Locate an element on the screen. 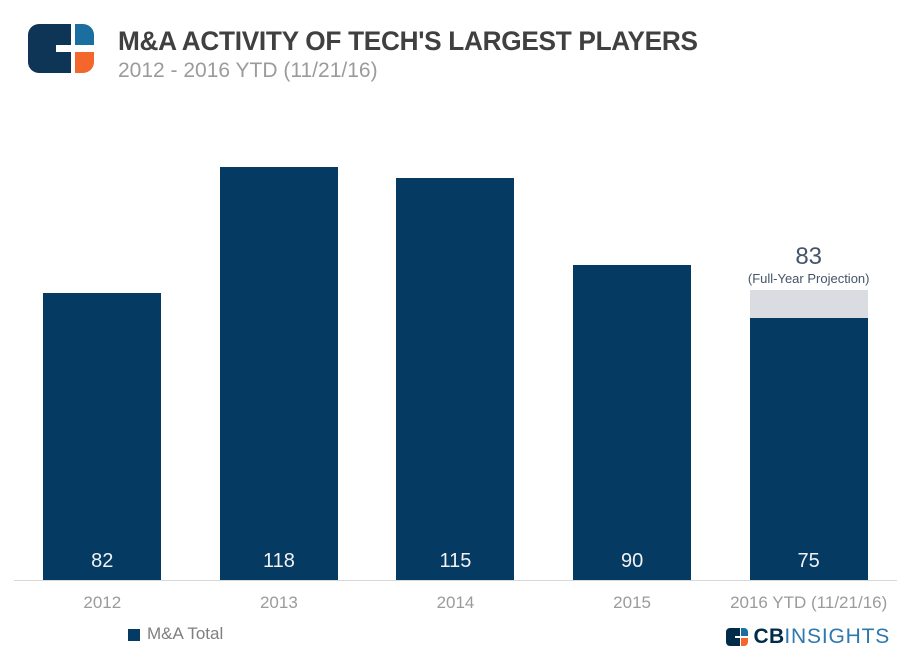 This screenshot has height=659, width=909. bar-2015: 90 is located at coordinates (632, 422).